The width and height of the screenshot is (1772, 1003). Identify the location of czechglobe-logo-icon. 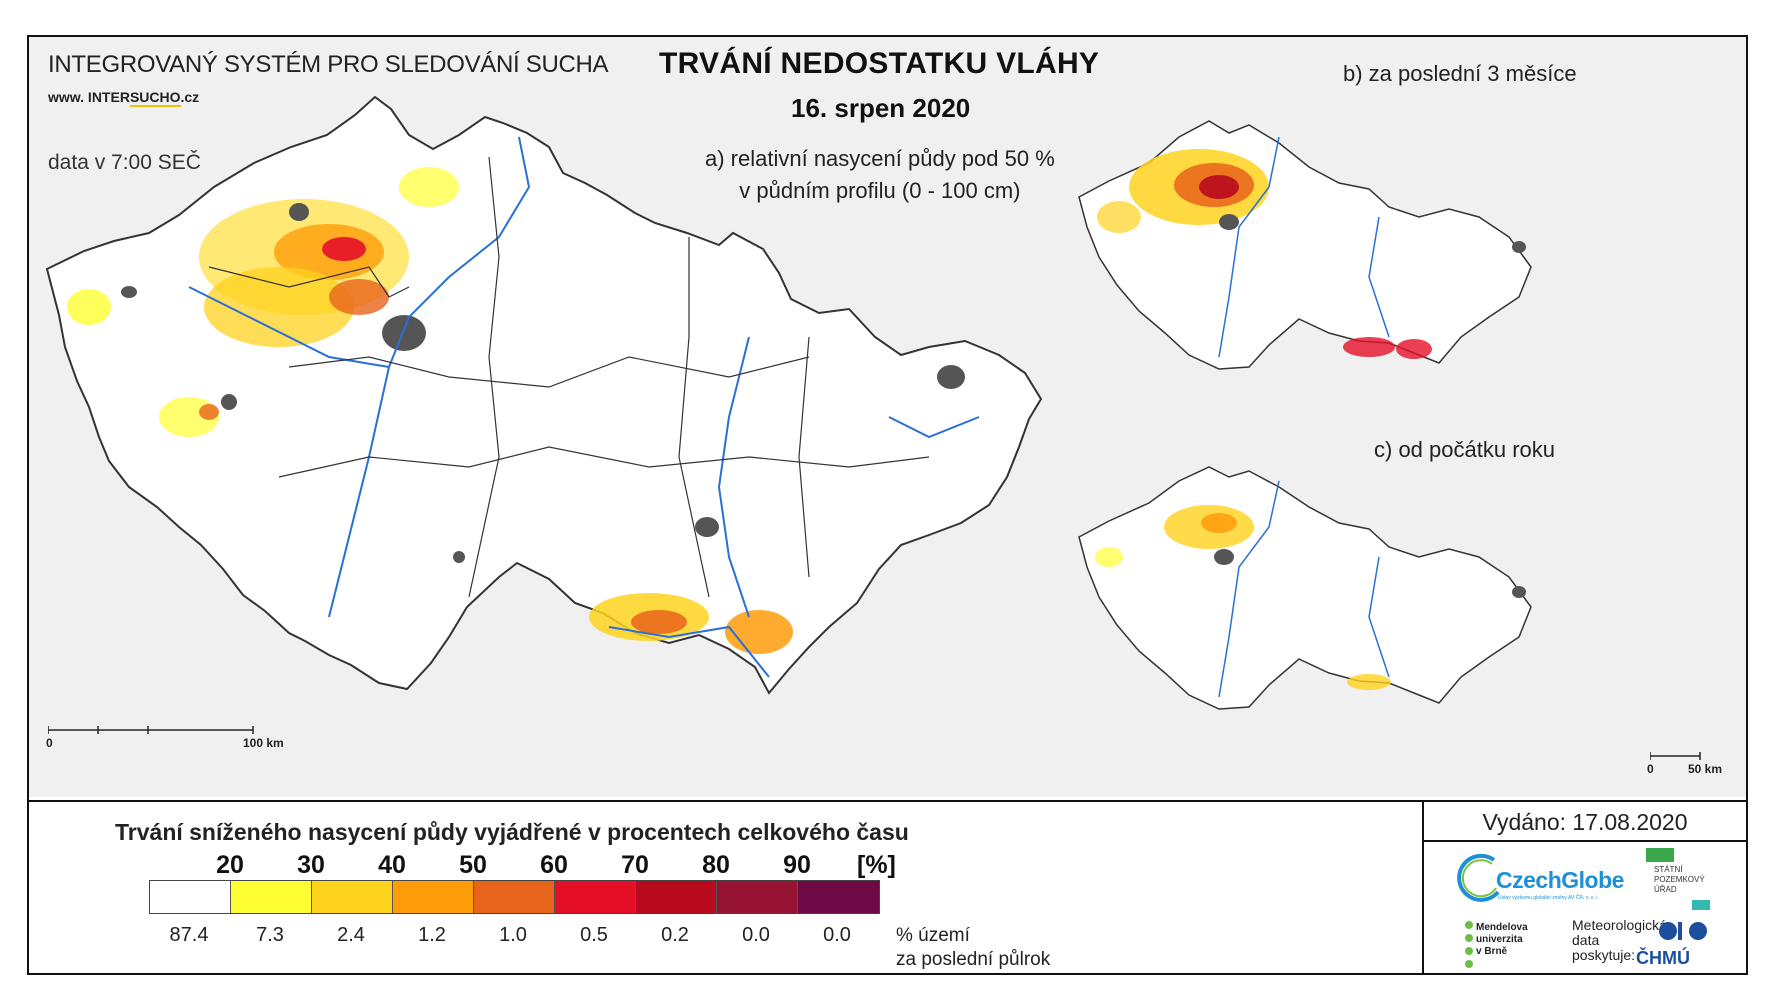
(1478, 877).